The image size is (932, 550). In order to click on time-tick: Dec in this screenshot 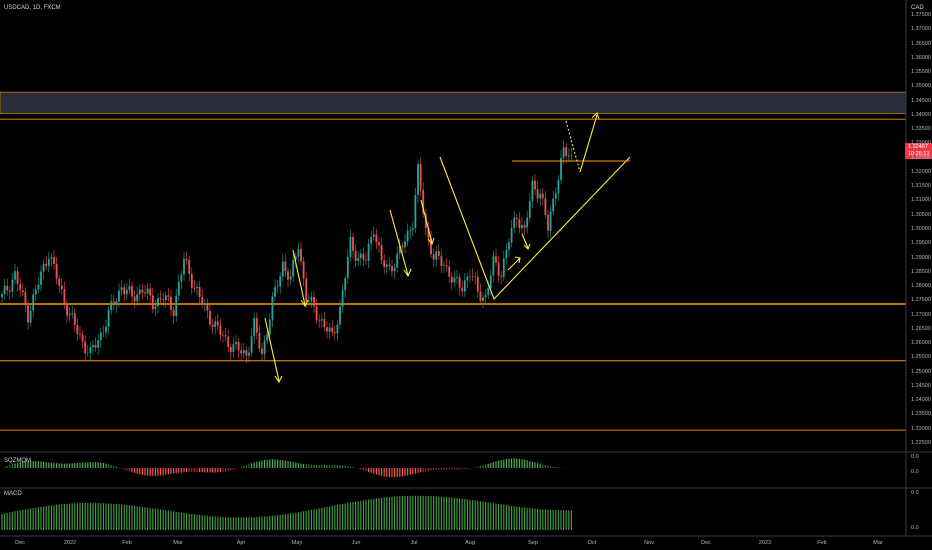, I will do `click(706, 543)`.